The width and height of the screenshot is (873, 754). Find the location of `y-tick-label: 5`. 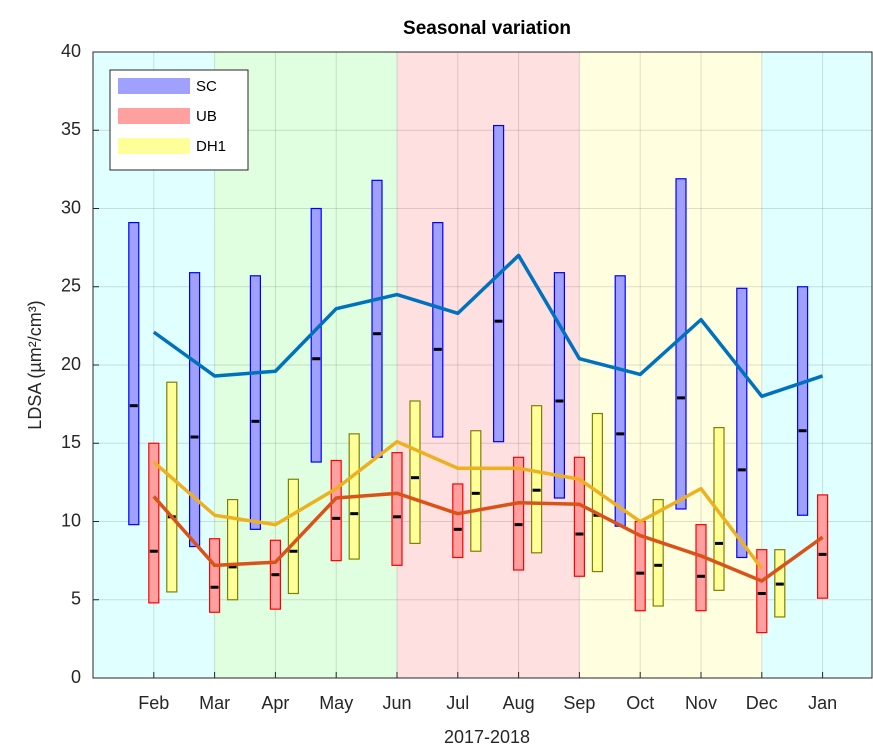

y-tick-label: 5 is located at coordinates (76, 599).